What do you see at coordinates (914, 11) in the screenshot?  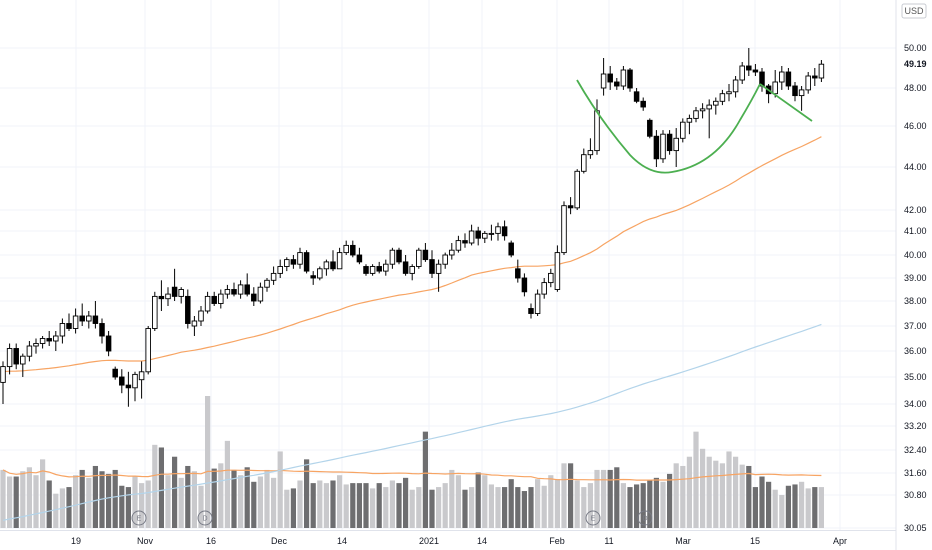 I see `currency-badge: USD` at bounding box center [914, 11].